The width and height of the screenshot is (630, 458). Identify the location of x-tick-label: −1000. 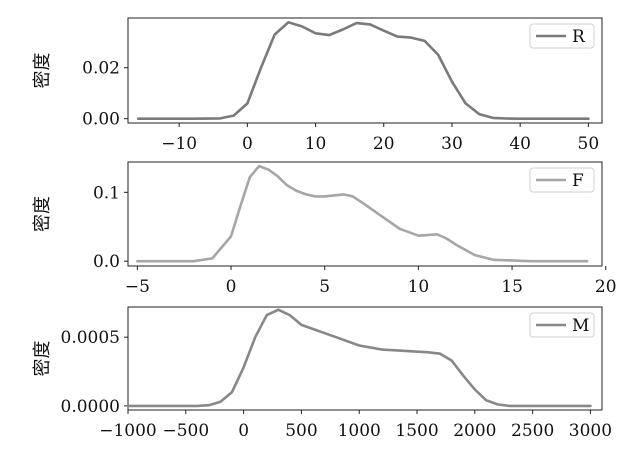
(128, 431).